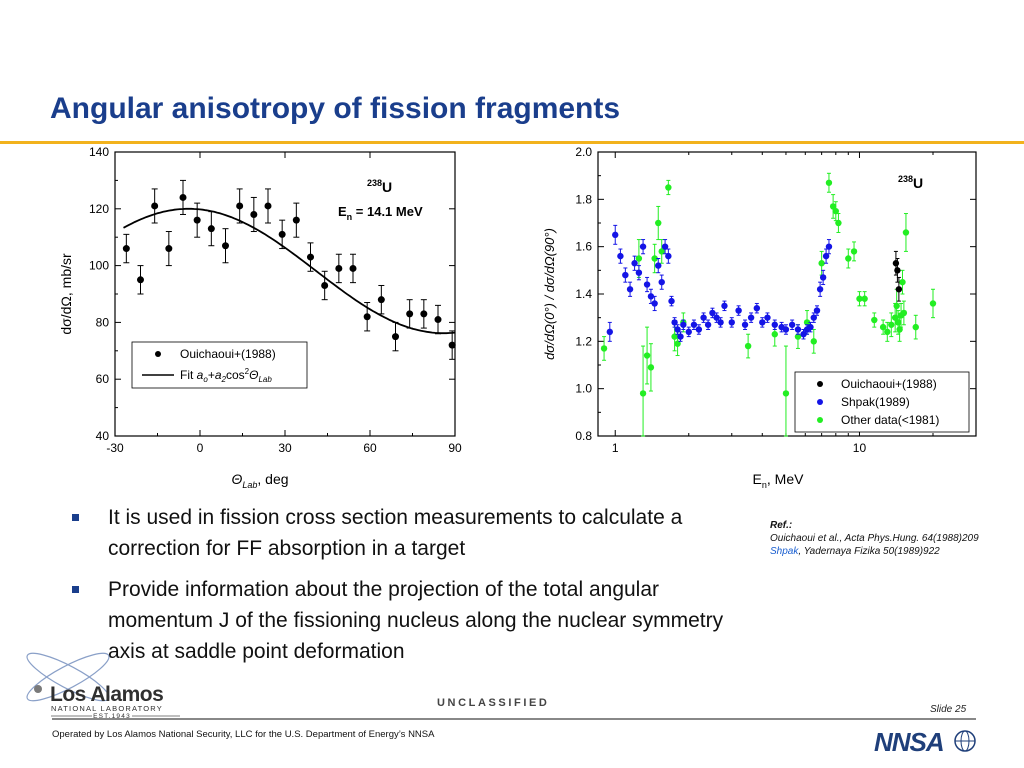 Image resolution: width=1024 pixels, height=768 pixels. I want to click on chart-left-legend: Ouichaoui+(1988) Fit ao+a2cos2ΘLab, so click(219, 365).